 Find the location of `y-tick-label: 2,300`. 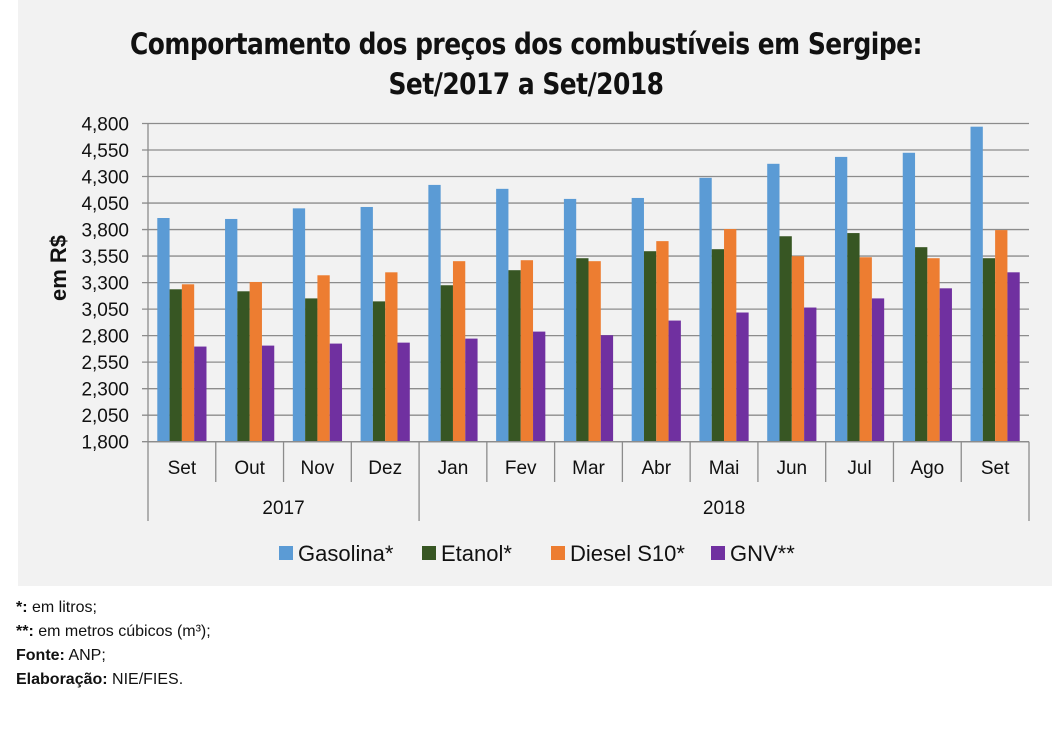

y-tick-label: 2,300 is located at coordinates (105, 390).